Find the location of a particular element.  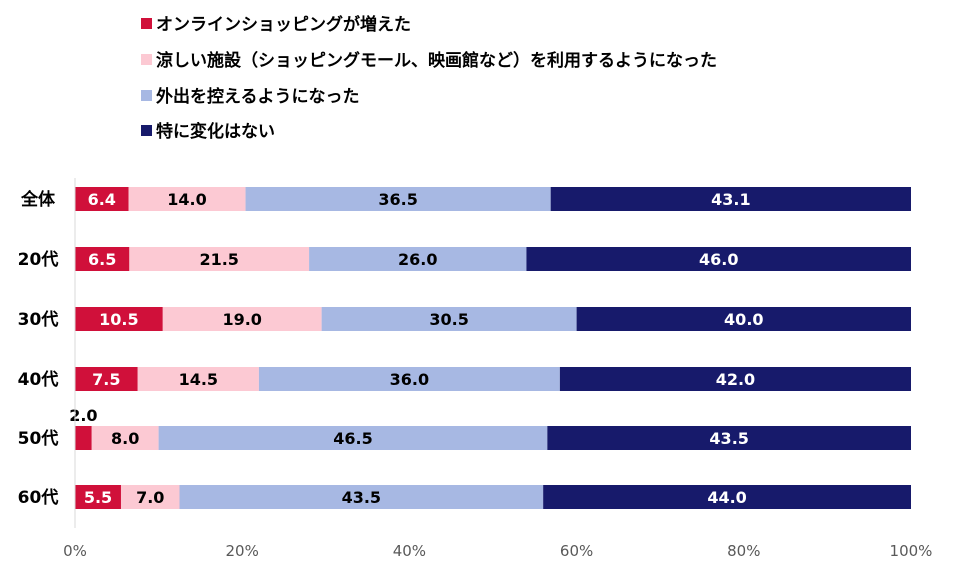

data-label: 36.0 is located at coordinates (409, 379).